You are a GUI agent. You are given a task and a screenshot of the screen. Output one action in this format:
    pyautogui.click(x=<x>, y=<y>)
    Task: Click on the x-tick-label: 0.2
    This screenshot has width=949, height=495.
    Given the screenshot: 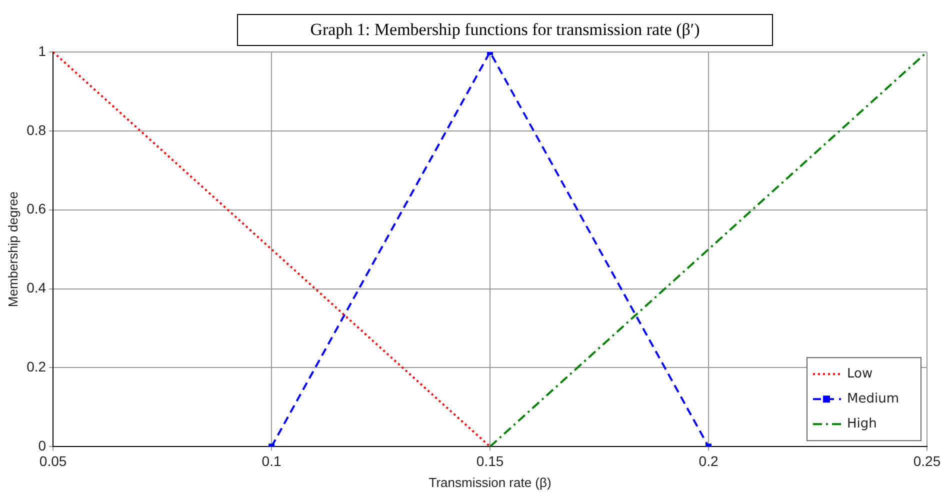 What is the action you would take?
    pyautogui.click(x=708, y=460)
    